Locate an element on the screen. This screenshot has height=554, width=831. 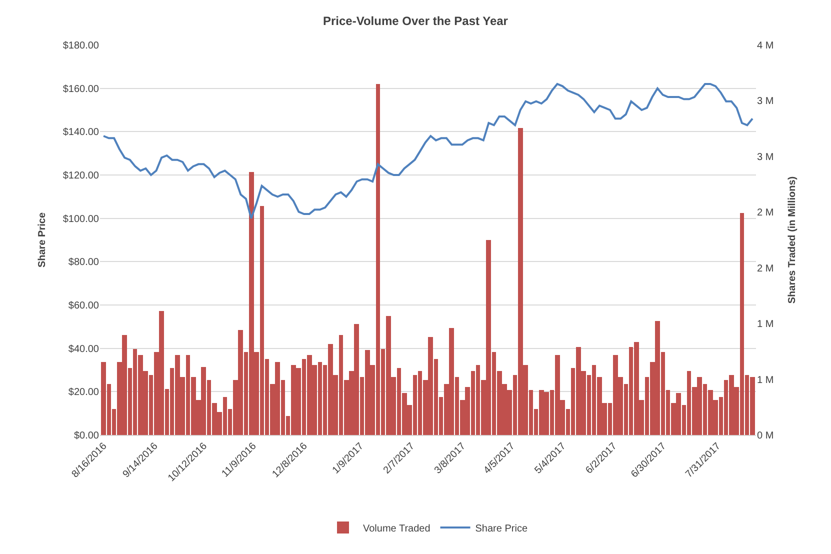
y-tick-label: $140.00 is located at coordinates (81, 132).